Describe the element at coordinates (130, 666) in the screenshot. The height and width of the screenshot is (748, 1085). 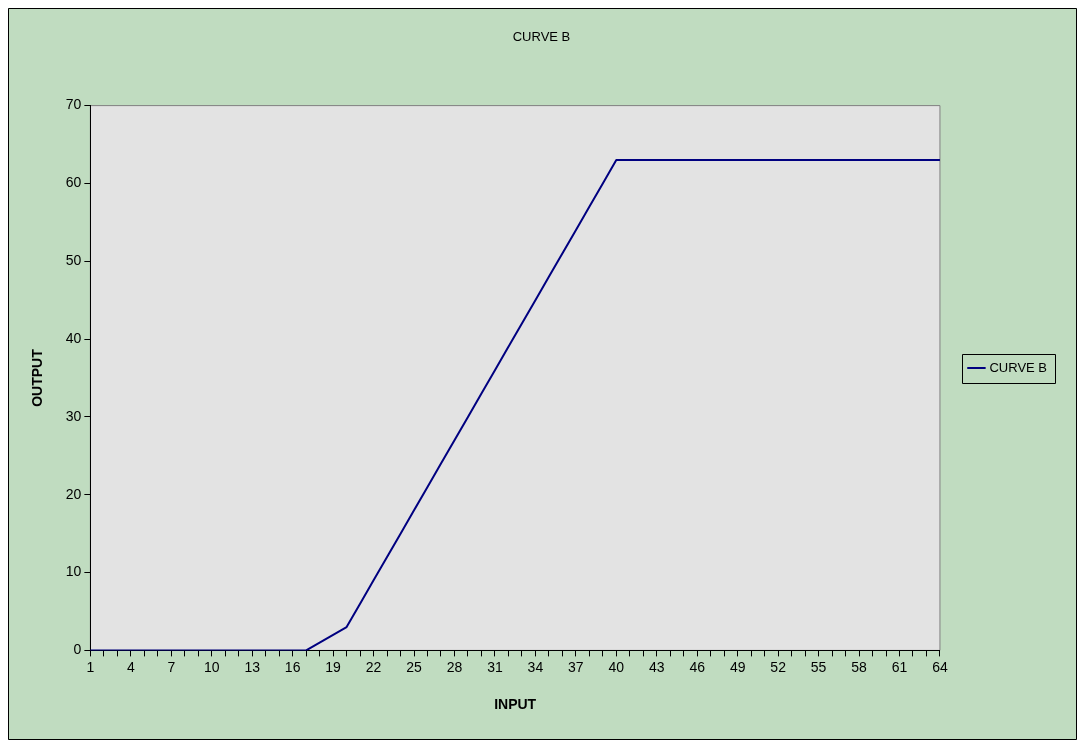
I see `x-tick-label: 4` at that location.